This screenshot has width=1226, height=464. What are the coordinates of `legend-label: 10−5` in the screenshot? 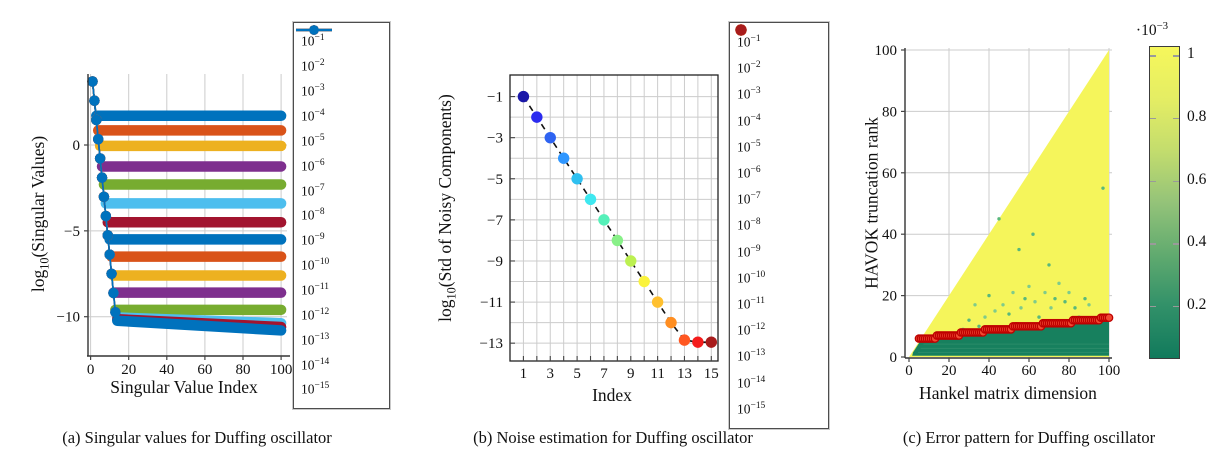 It's located at (313, 140).